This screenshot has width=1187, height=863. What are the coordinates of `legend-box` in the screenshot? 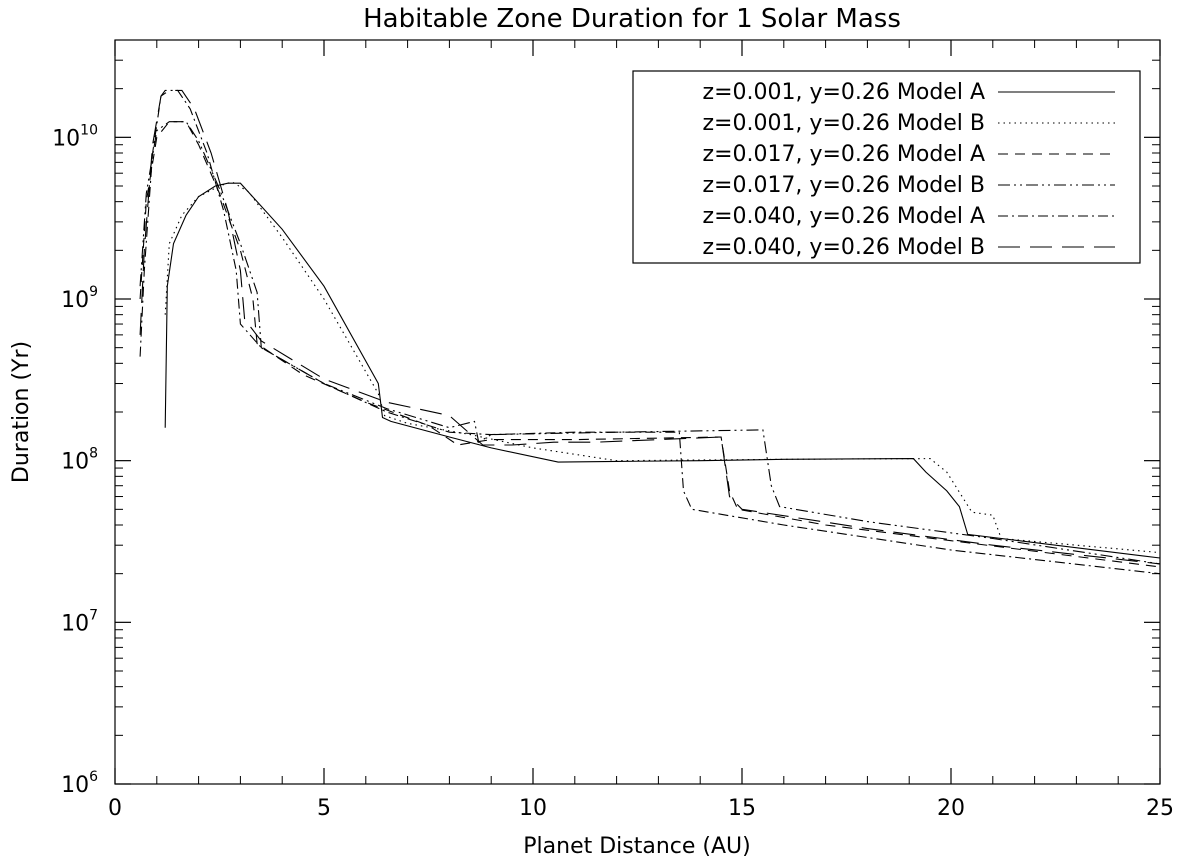 It's located at (886, 167).